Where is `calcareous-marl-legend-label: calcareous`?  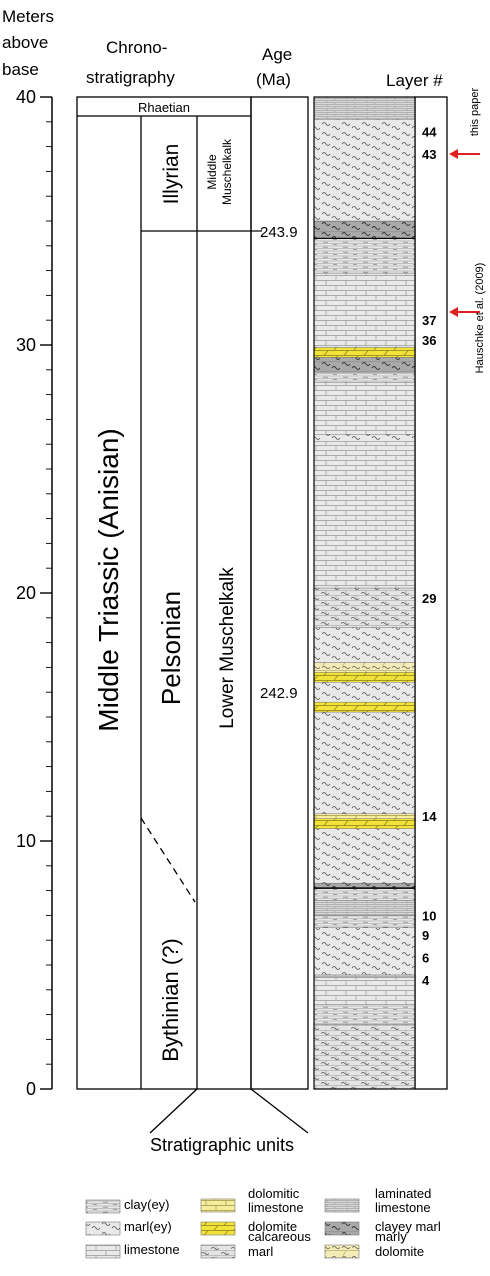 calcareous-marl-legend-label: calcareous is located at coordinates (279, 1236).